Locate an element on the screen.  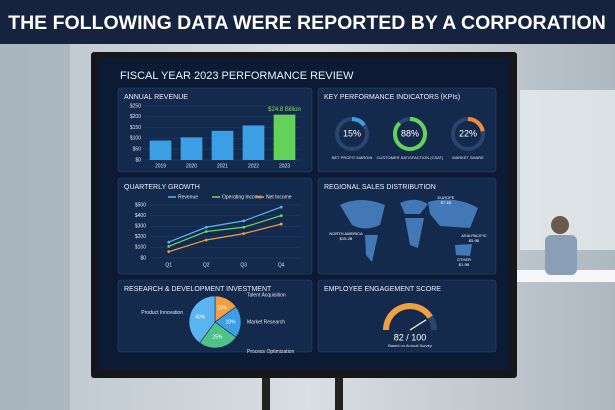
gauge-needle is located at coordinates (418, 325).